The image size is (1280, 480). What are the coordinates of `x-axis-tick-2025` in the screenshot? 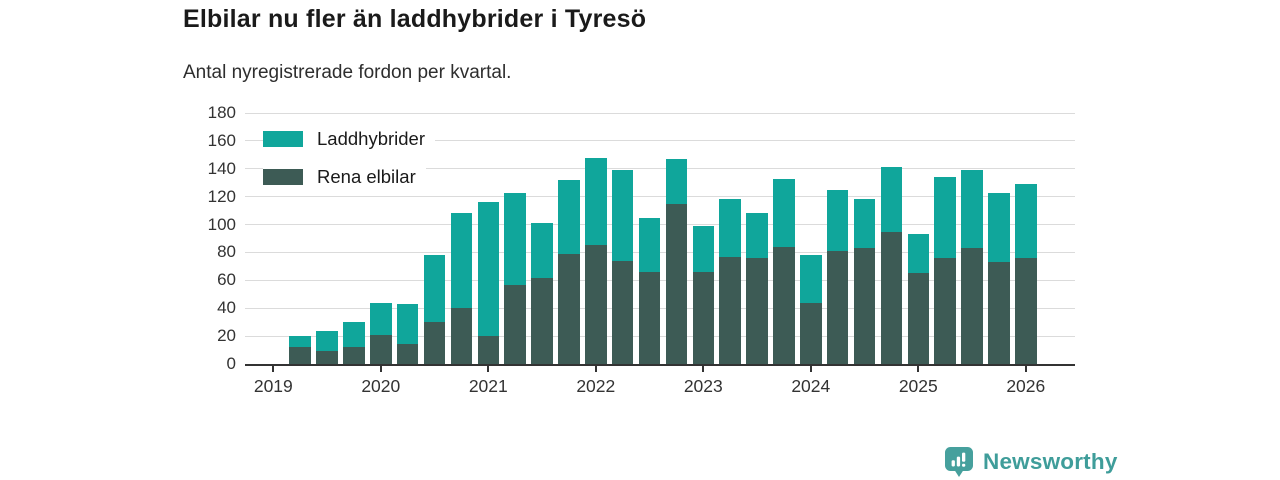 It's located at (918, 369).